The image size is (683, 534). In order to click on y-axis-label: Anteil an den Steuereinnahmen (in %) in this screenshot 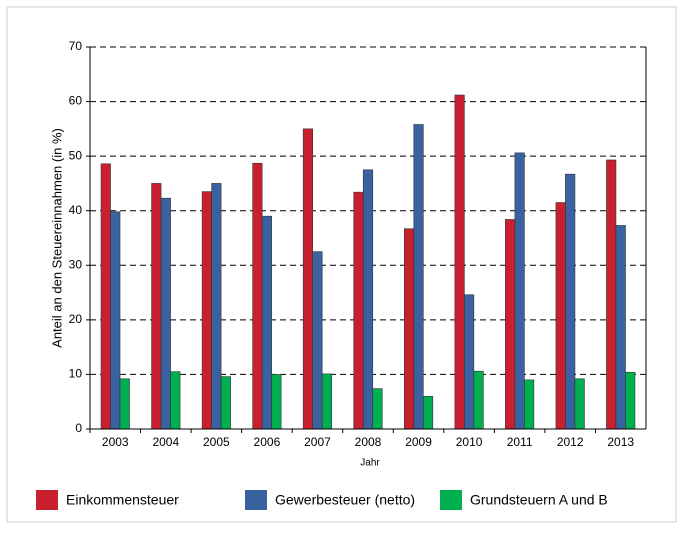, I will do `click(56, 238)`.